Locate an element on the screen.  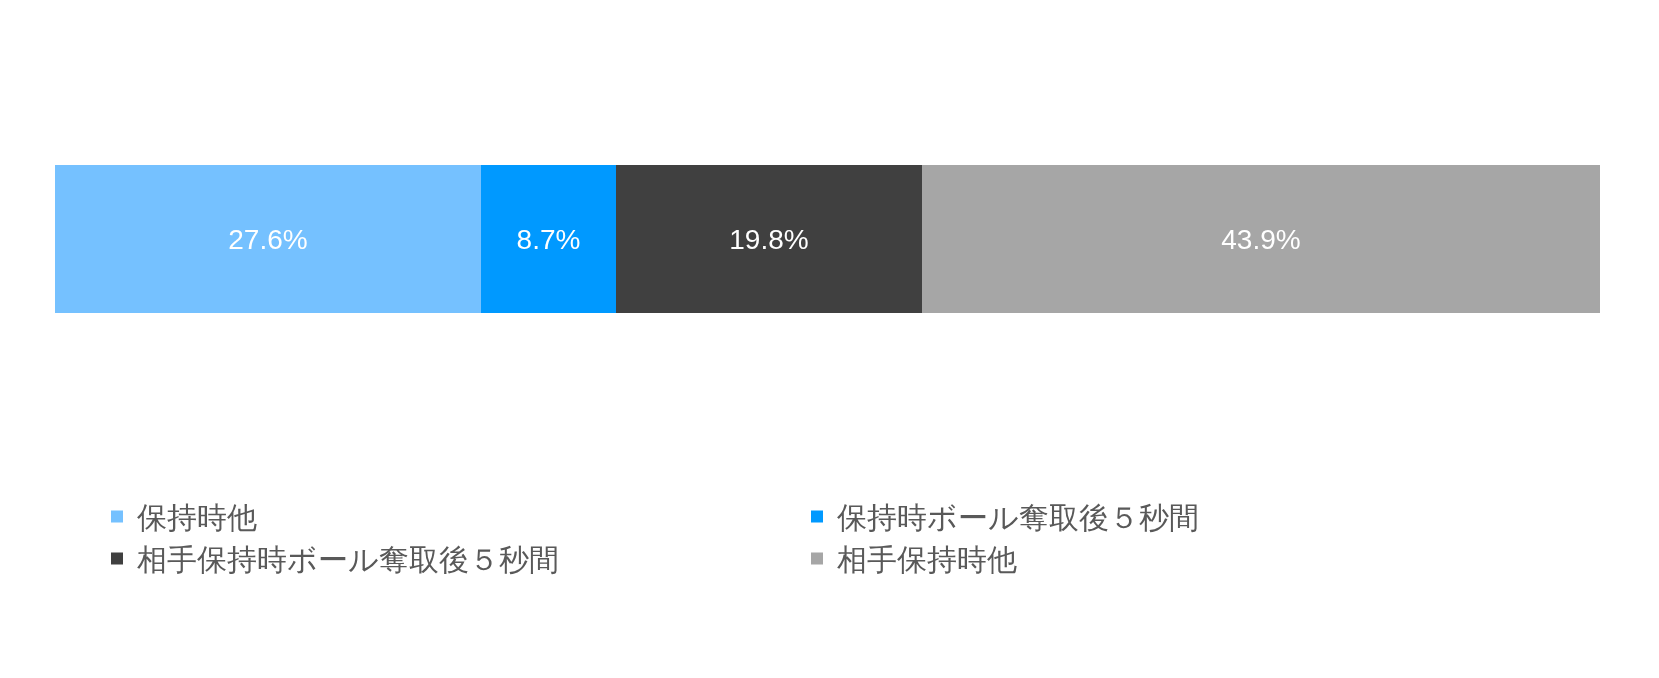
data-label: 27.6% is located at coordinates (268, 239).